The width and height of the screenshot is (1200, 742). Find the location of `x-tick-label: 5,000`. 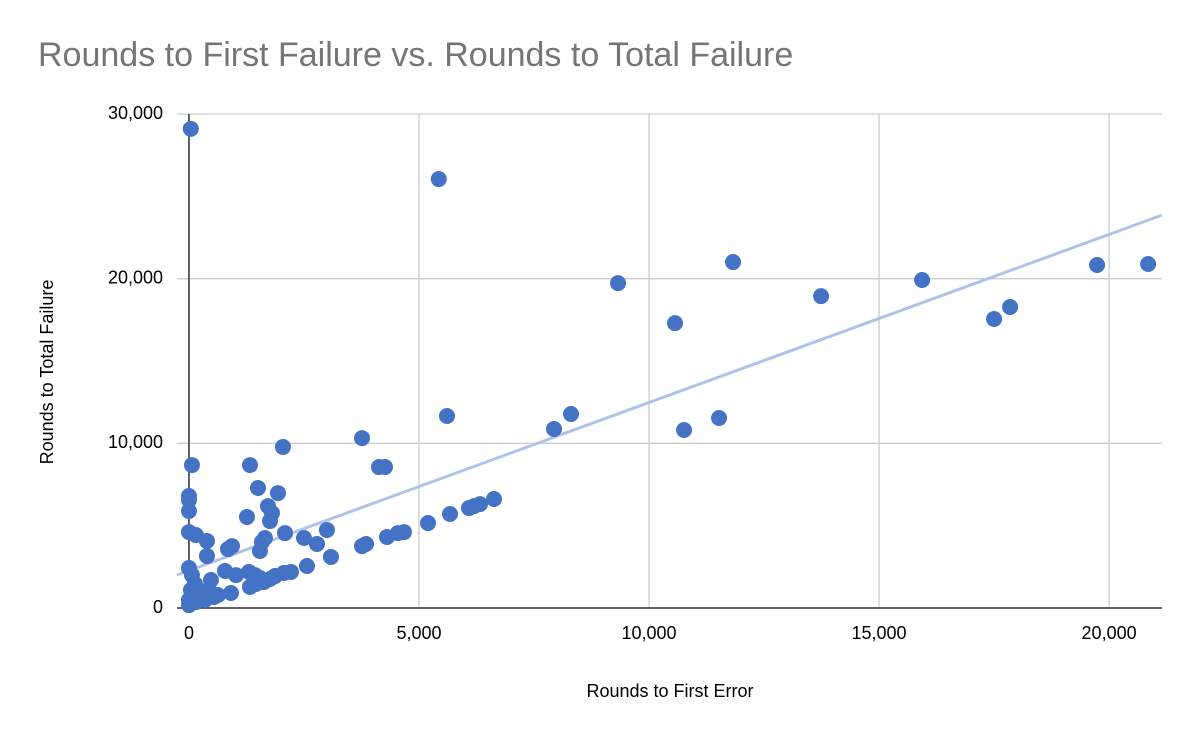

x-tick-label: 5,000 is located at coordinates (418, 633).